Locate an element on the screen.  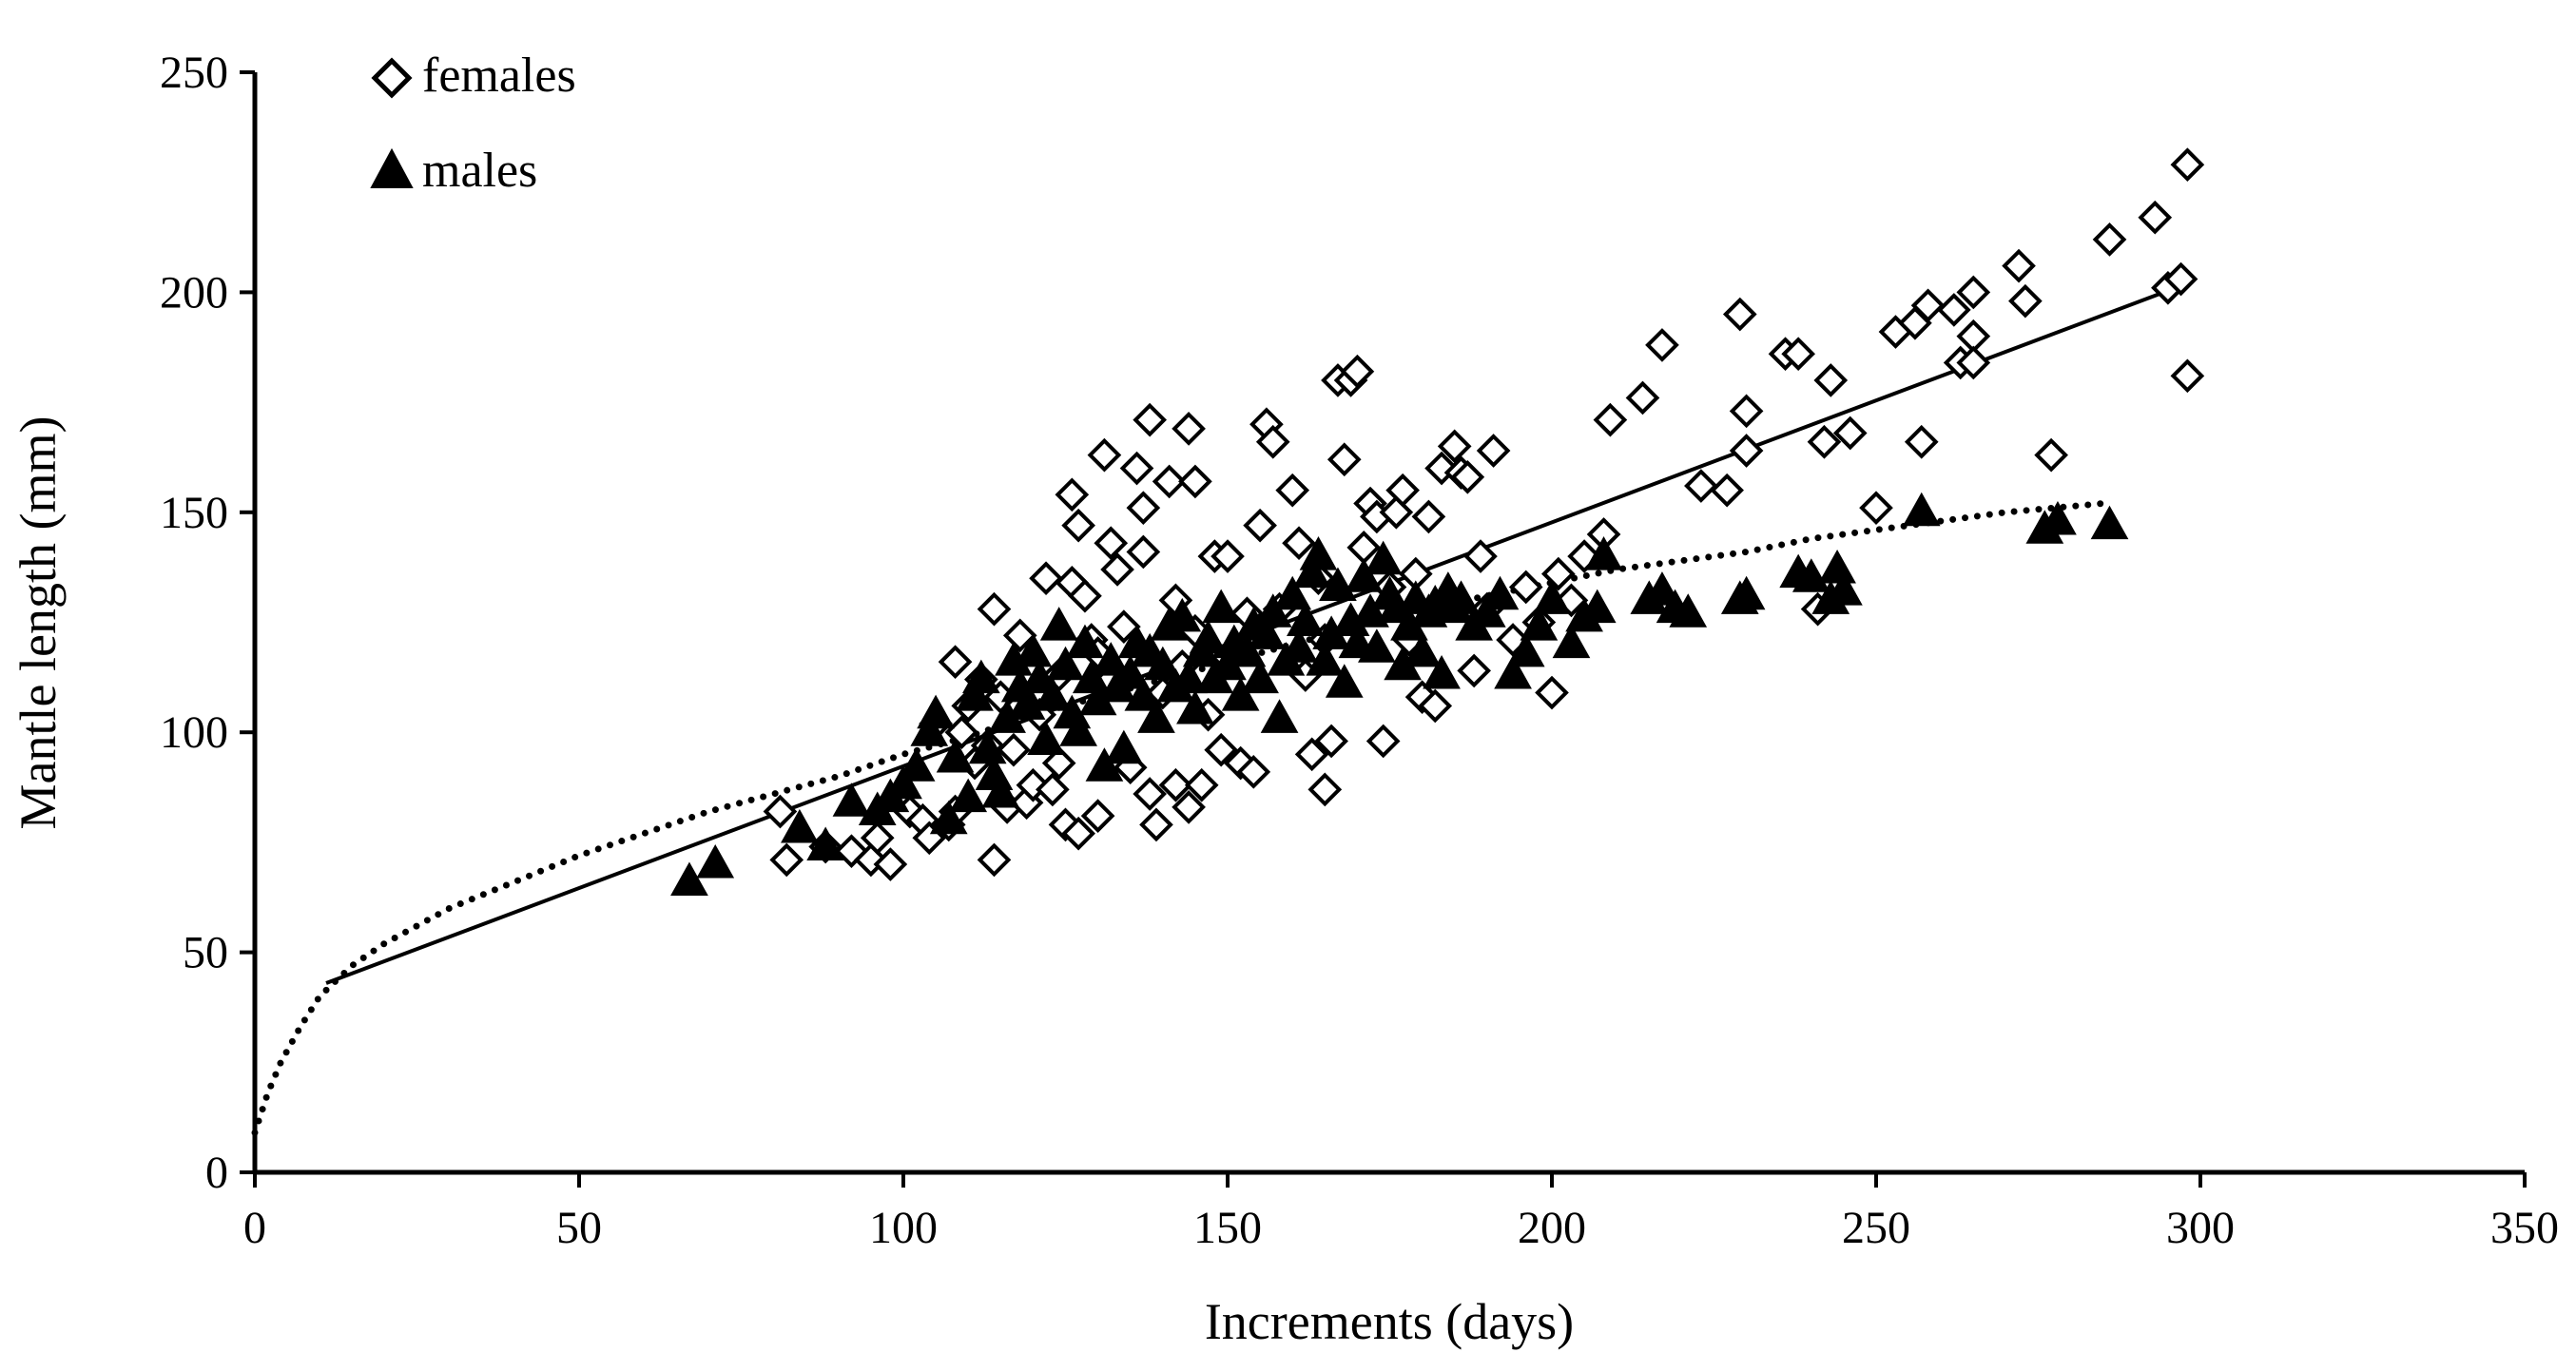
y-tick-label: 250 is located at coordinates (194, 73).